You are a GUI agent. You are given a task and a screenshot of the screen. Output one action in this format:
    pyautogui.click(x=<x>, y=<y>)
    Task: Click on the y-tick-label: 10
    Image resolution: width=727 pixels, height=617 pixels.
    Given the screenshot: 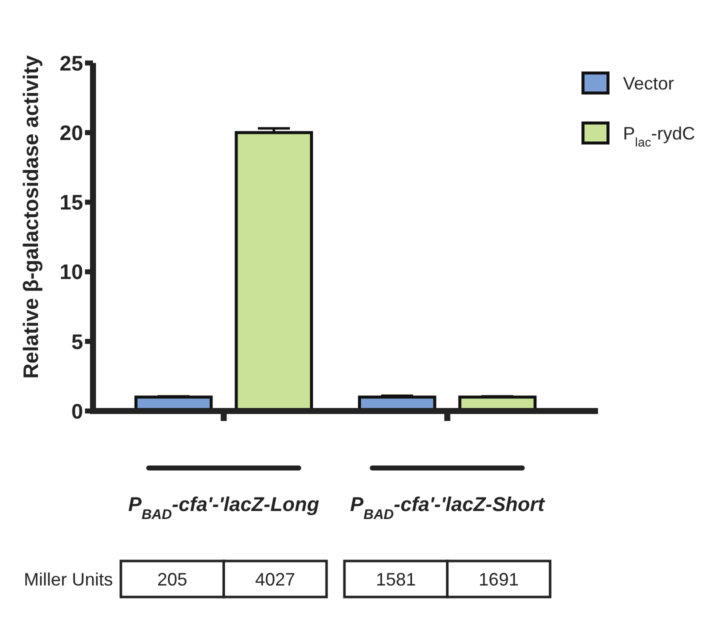 What is the action you would take?
    pyautogui.click(x=71, y=272)
    